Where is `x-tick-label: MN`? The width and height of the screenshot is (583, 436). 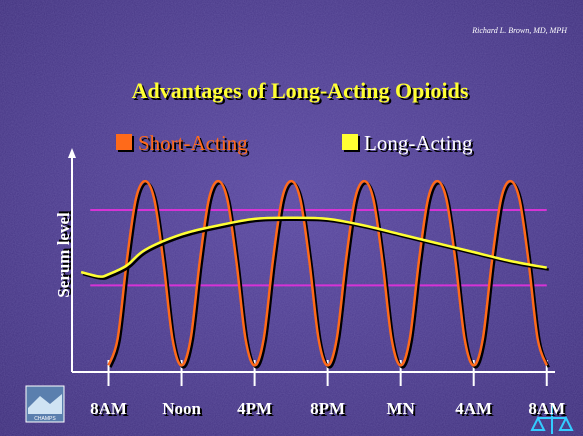 x-tick-label: MN is located at coordinates (401, 408).